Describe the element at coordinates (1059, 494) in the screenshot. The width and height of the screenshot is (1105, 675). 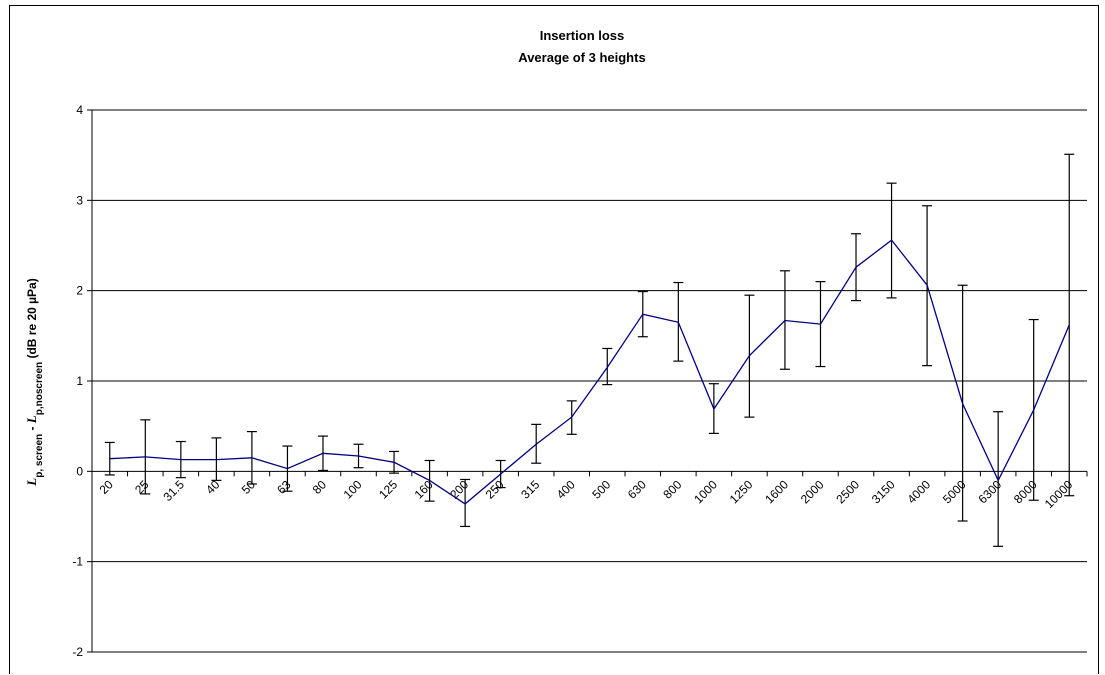
I see `x-tick-label: 10000` at that location.